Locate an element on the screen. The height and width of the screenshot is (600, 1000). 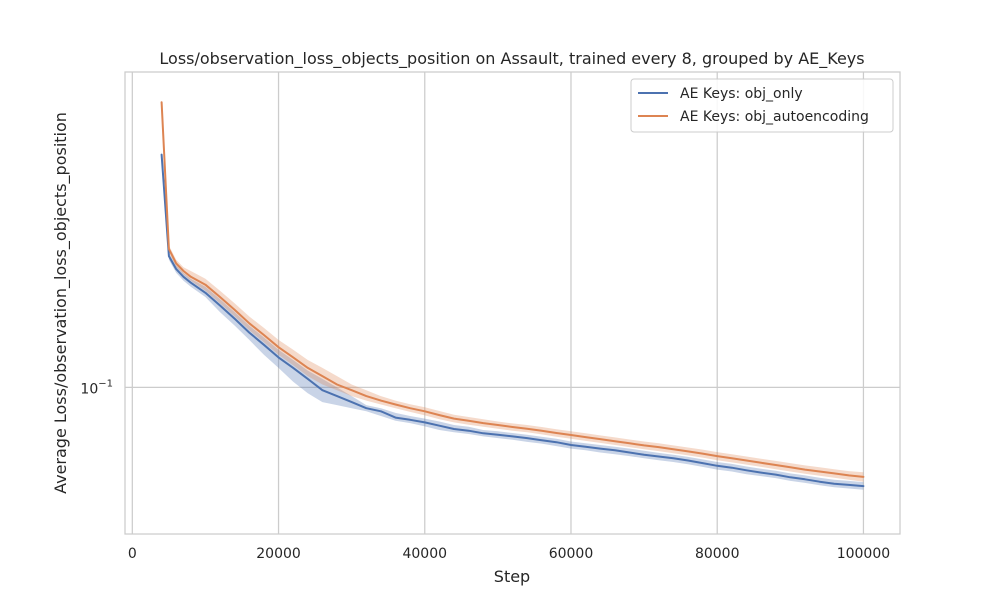
x-tick-label: 100000 is located at coordinates (863, 554).